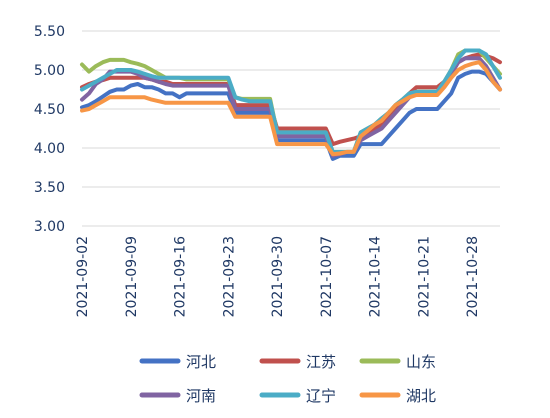  Describe the element at coordinates (49, 188) in the screenshot. I see `y-tick-label: 3.50` at that location.